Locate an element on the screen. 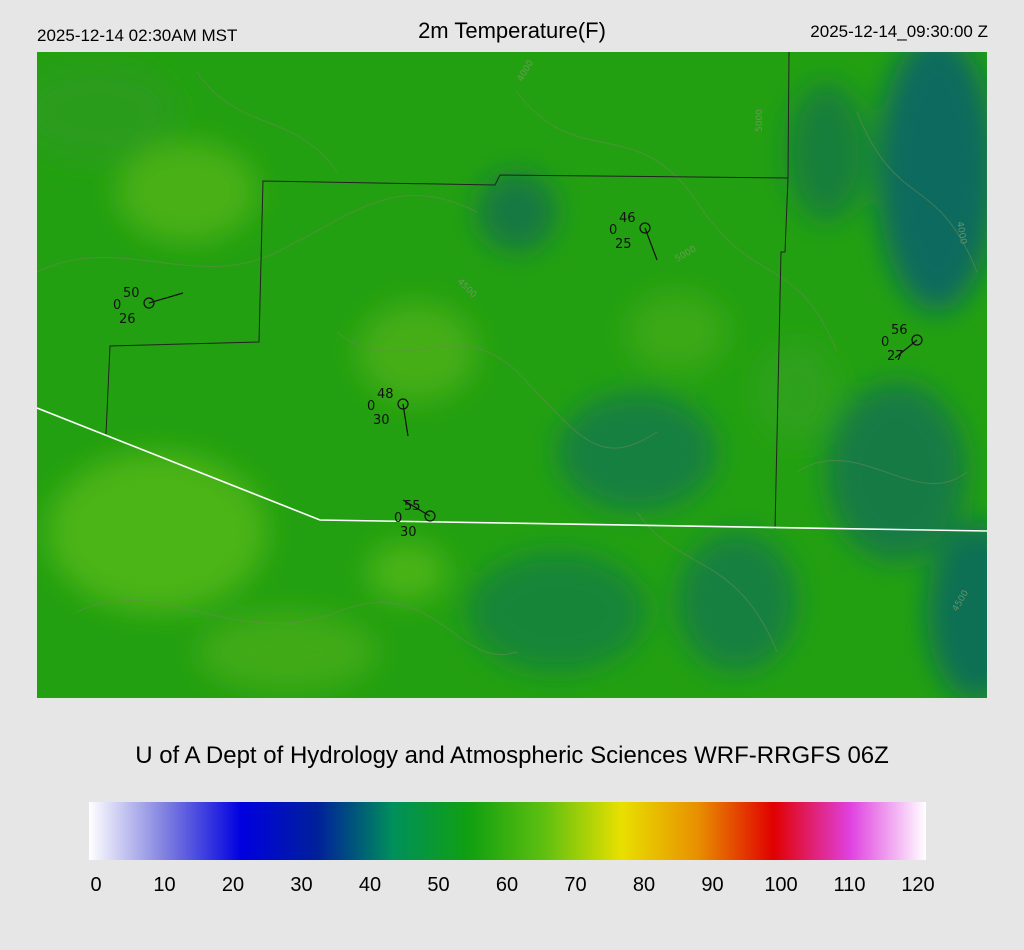 This screenshot has height=950, width=1024. station-temperature: 46 is located at coordinates (627, 218).